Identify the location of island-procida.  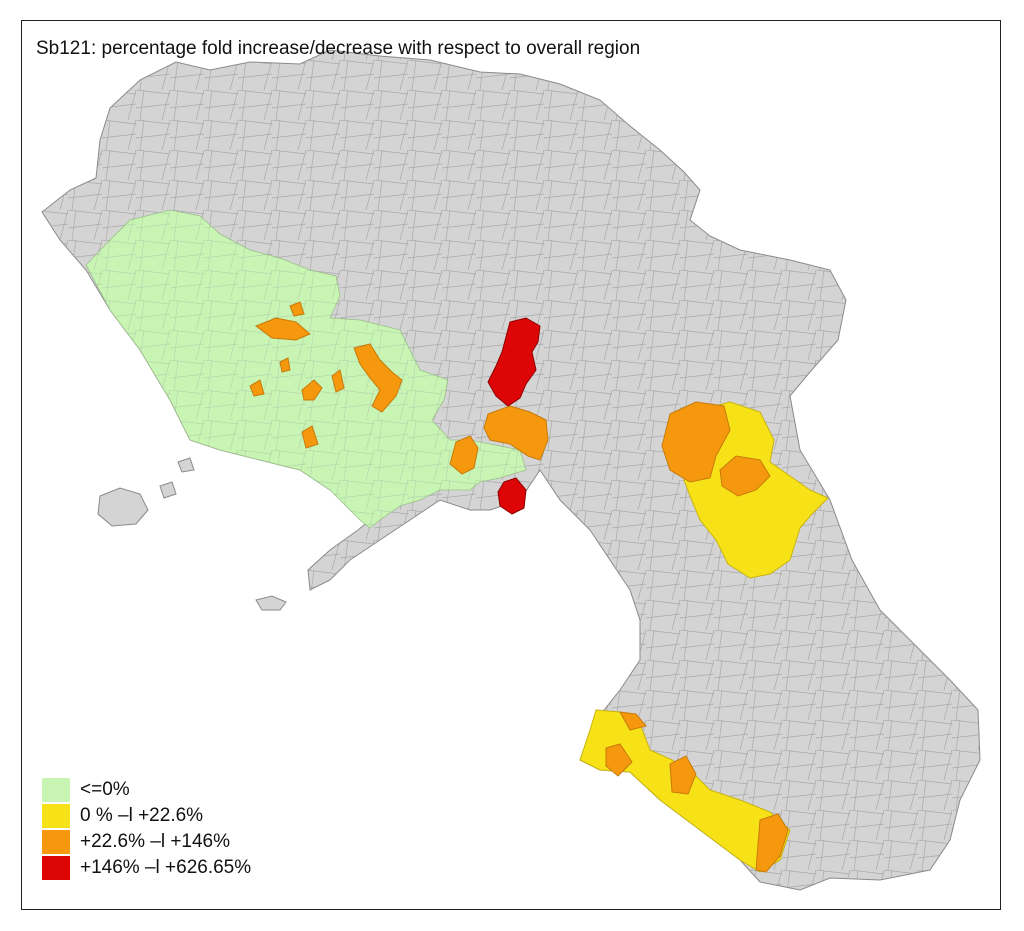
(168, 490).